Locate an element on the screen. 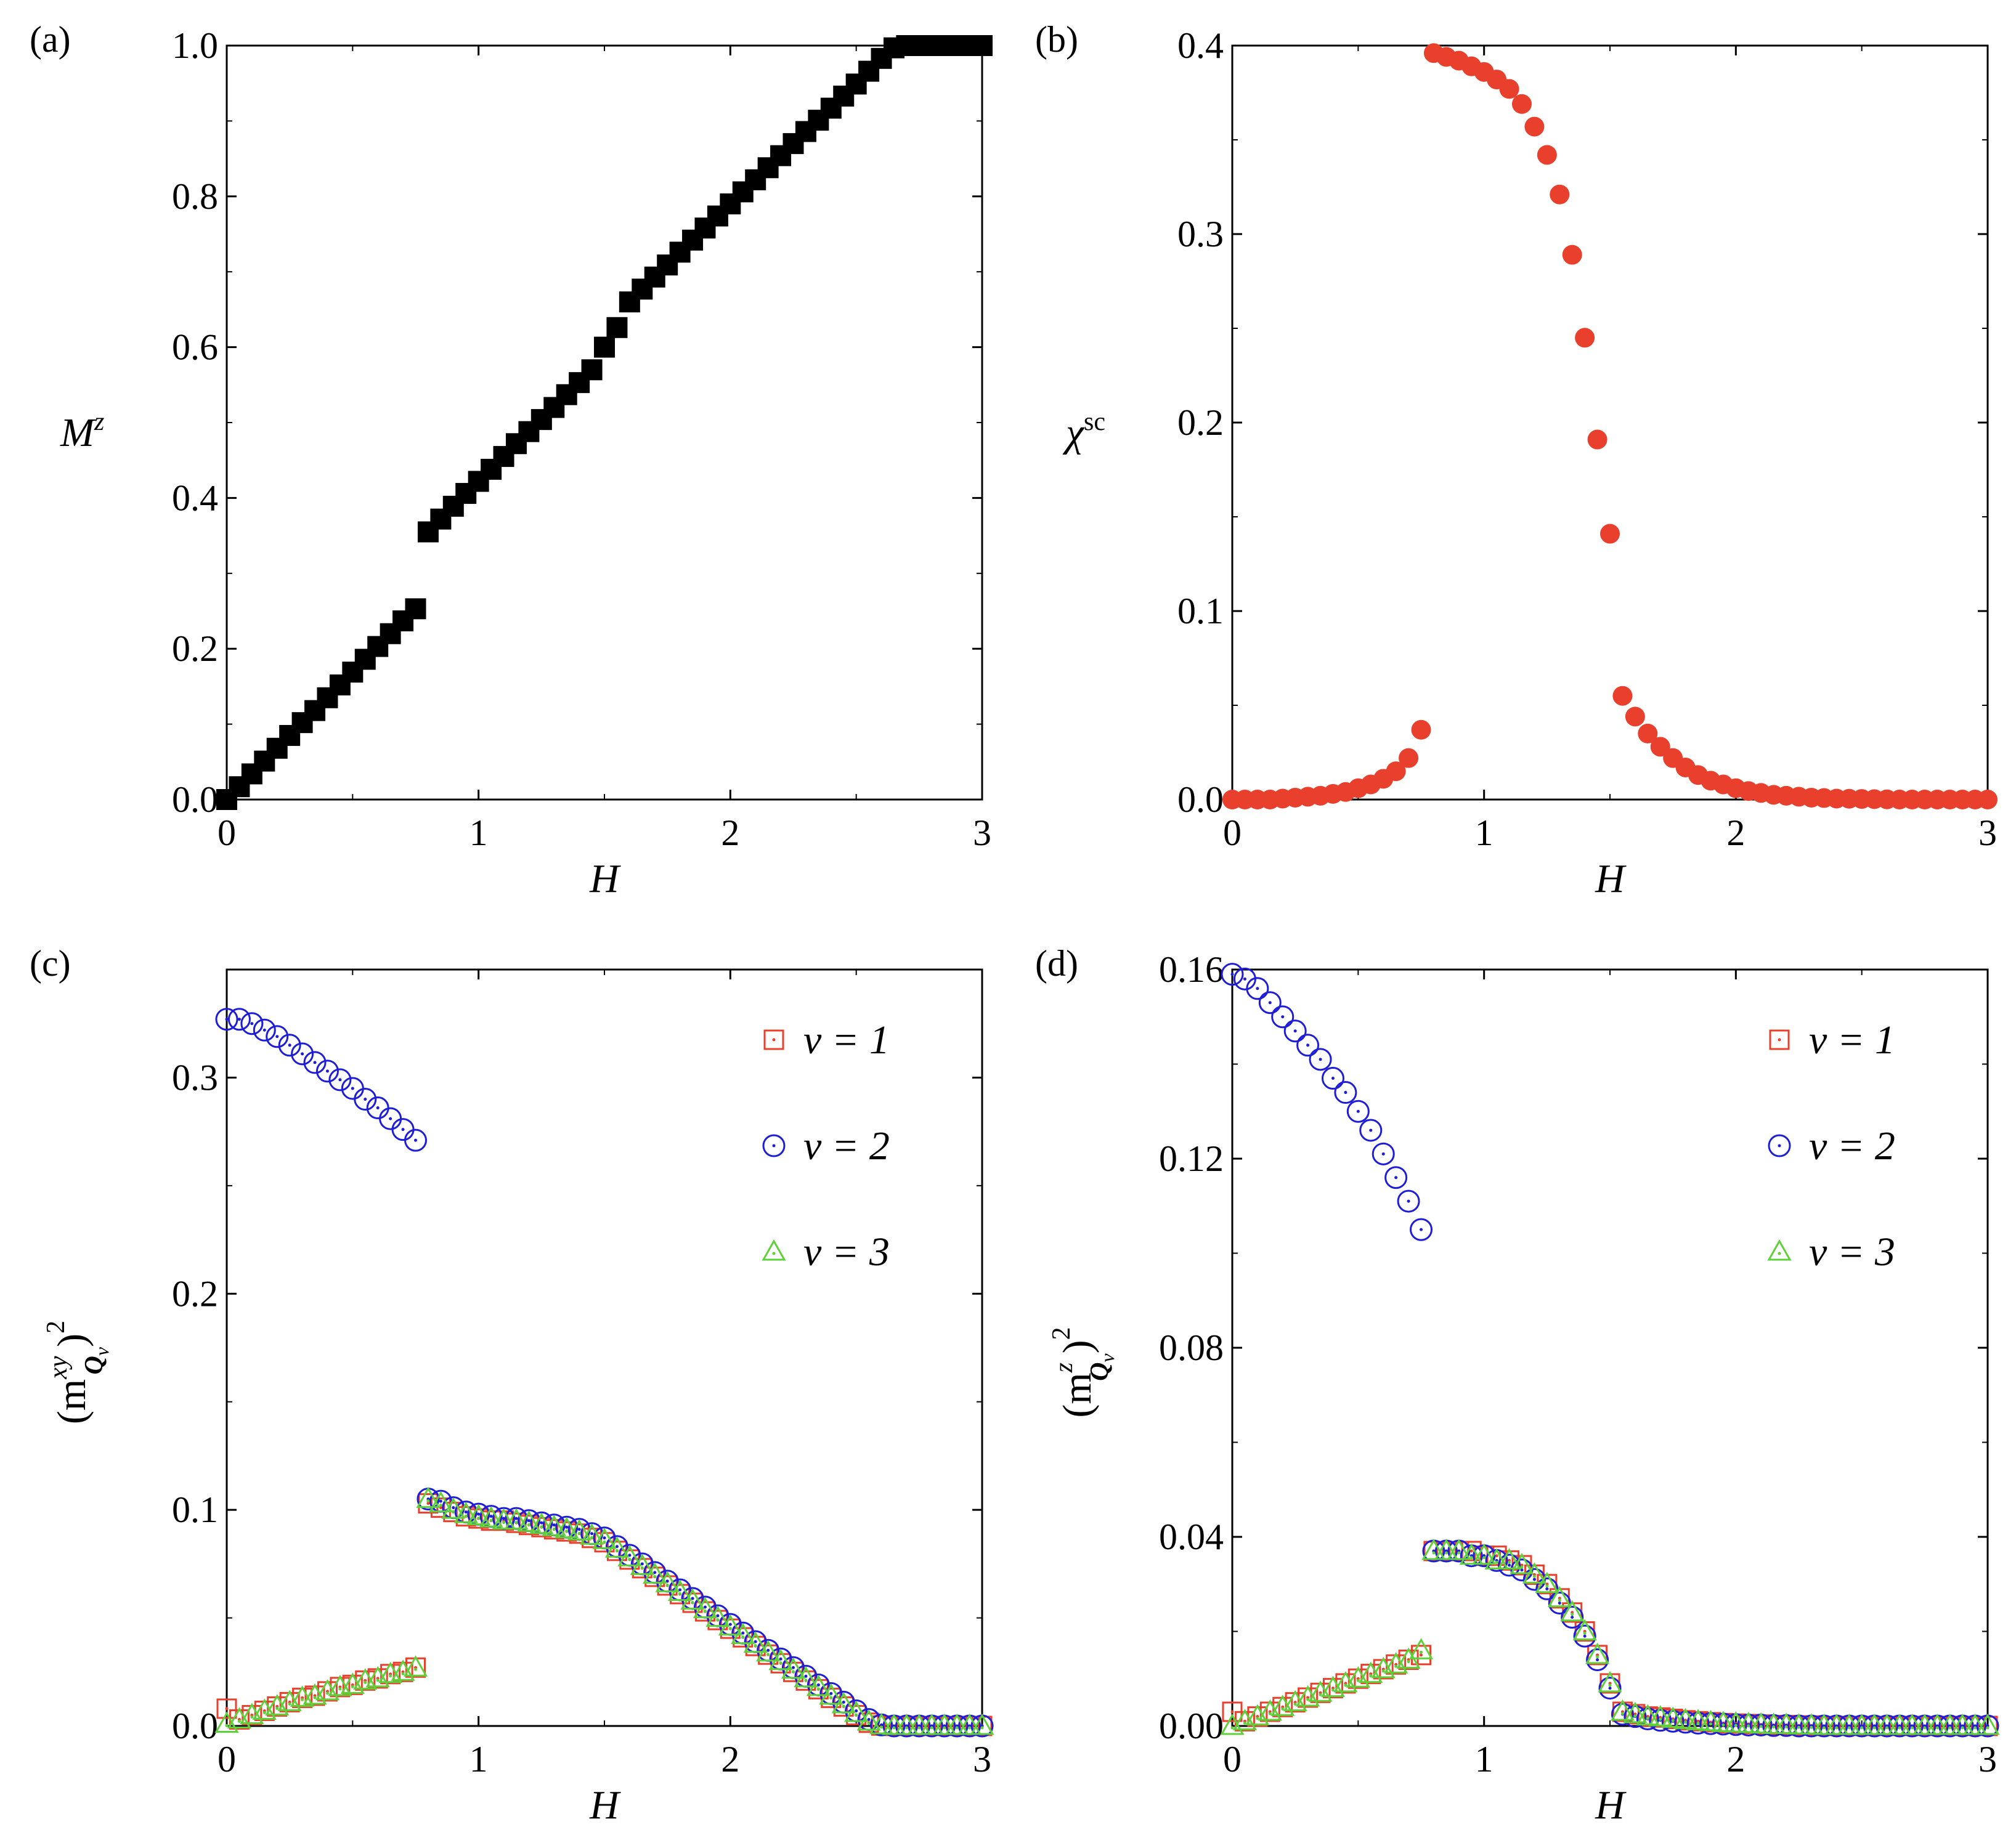 This screenshot has height=1843, width=2016. legend-marker is located at coordinates (1779, 1145).